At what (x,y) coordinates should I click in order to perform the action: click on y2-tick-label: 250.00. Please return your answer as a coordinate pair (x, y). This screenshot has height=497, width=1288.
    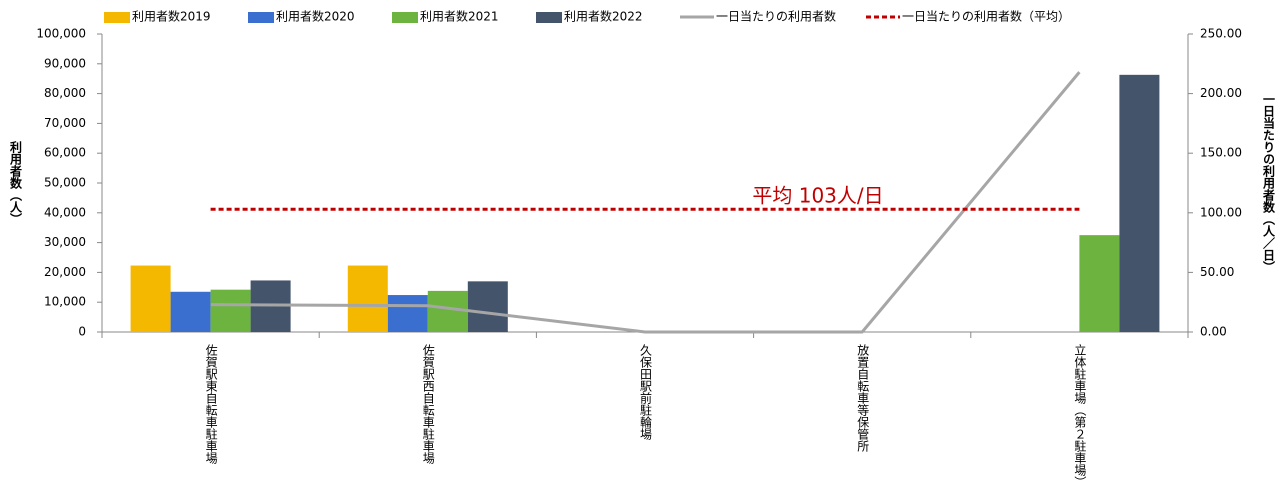
    Looking at the image, I should click on (1221, 34).